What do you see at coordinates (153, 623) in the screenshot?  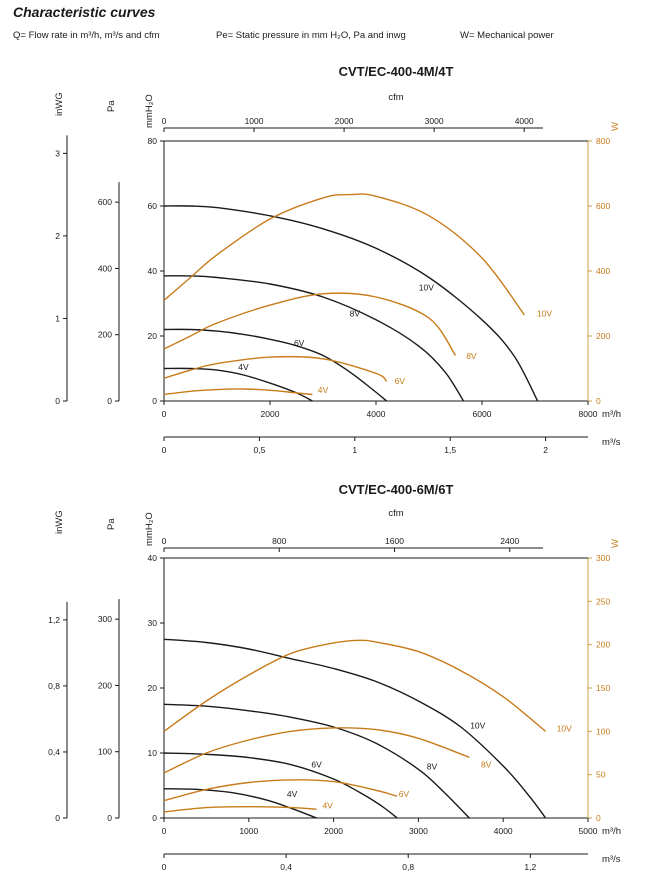 I see `mmh2o-tick-label: 30` at bounding box center [153, 623].